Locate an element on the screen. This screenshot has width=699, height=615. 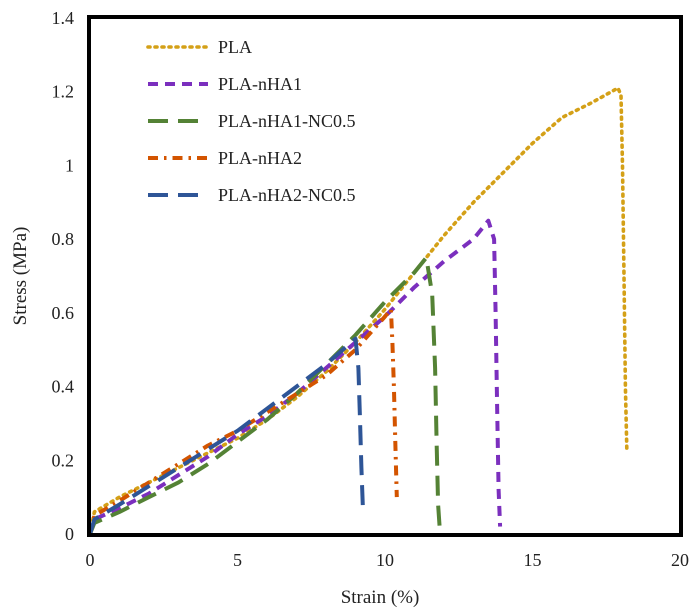
y-tick-label: 1.4 is located at coordinates (63, 18).